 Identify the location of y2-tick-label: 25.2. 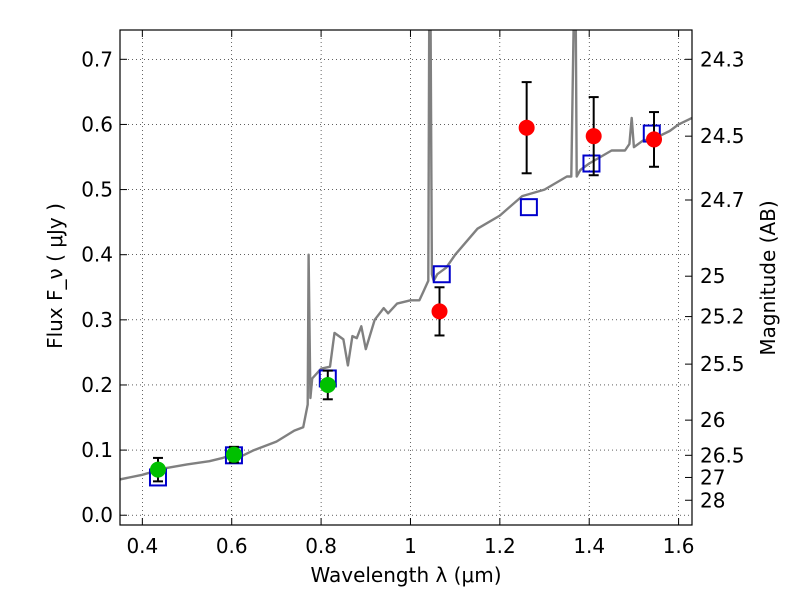
(722, 317).